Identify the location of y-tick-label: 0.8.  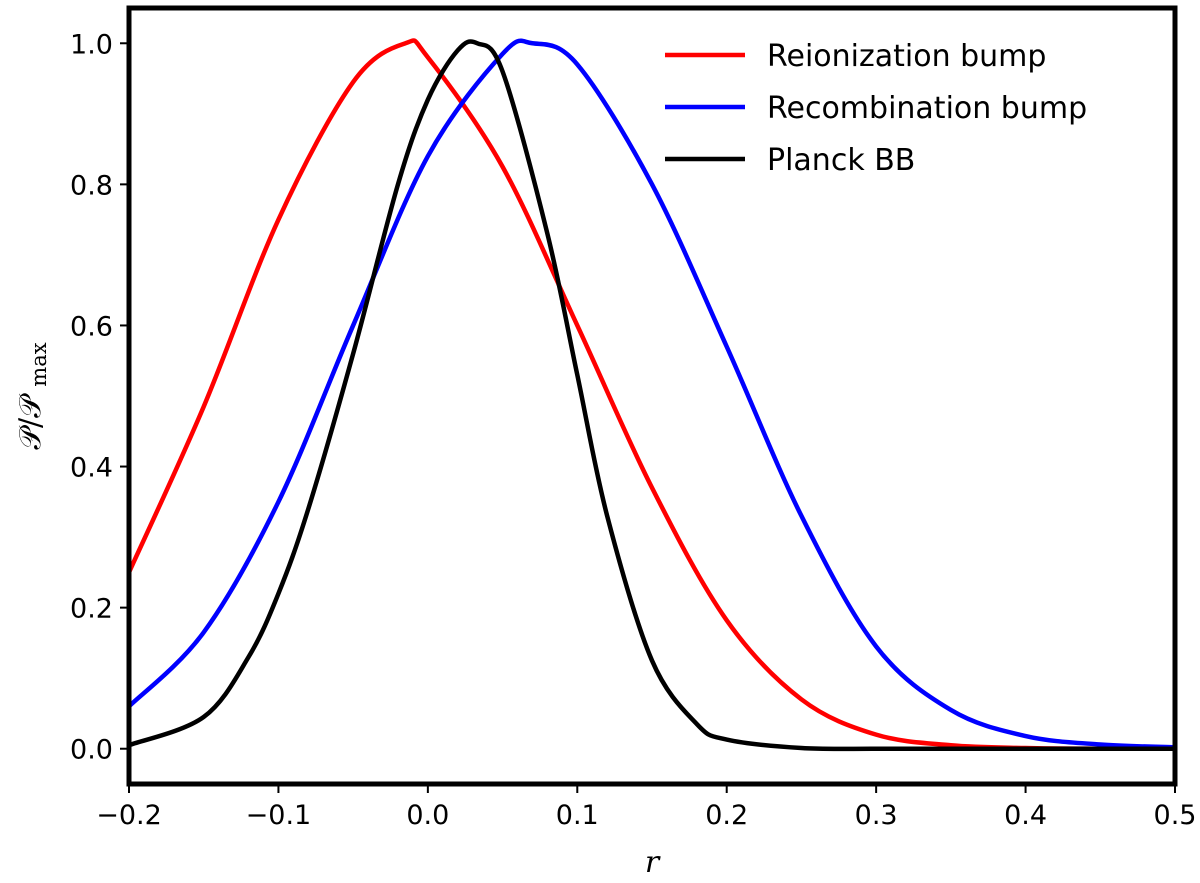
(91, 185).